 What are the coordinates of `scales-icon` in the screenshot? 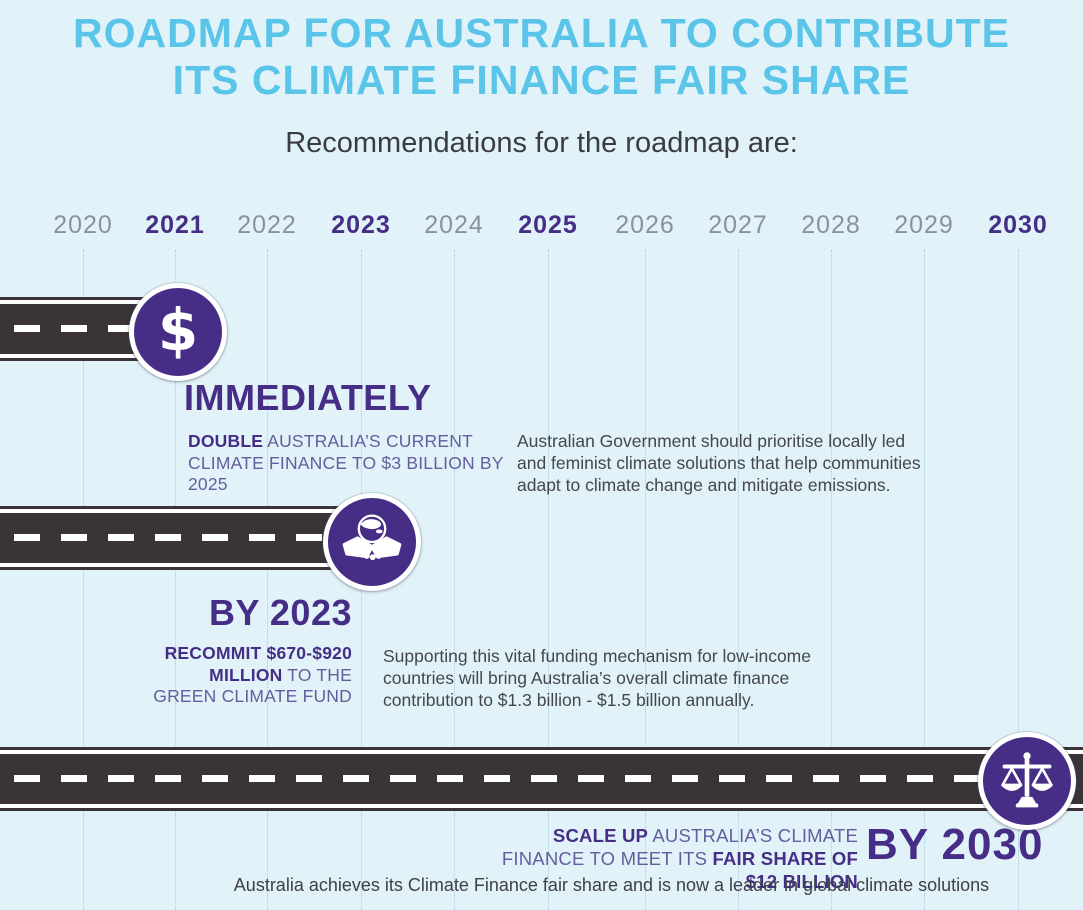 It's located at (1027, 780).